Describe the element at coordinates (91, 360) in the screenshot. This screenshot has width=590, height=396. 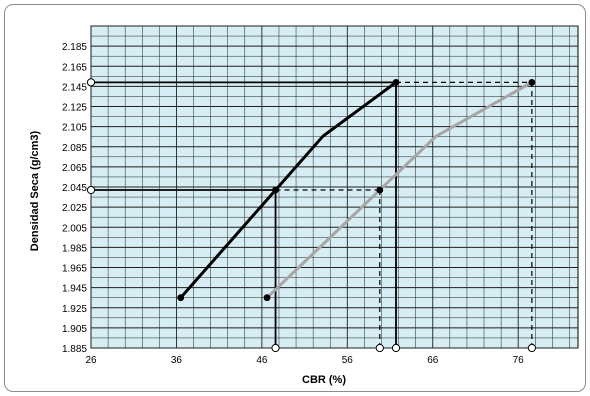
I see `x-tick-label: 26` at that location.